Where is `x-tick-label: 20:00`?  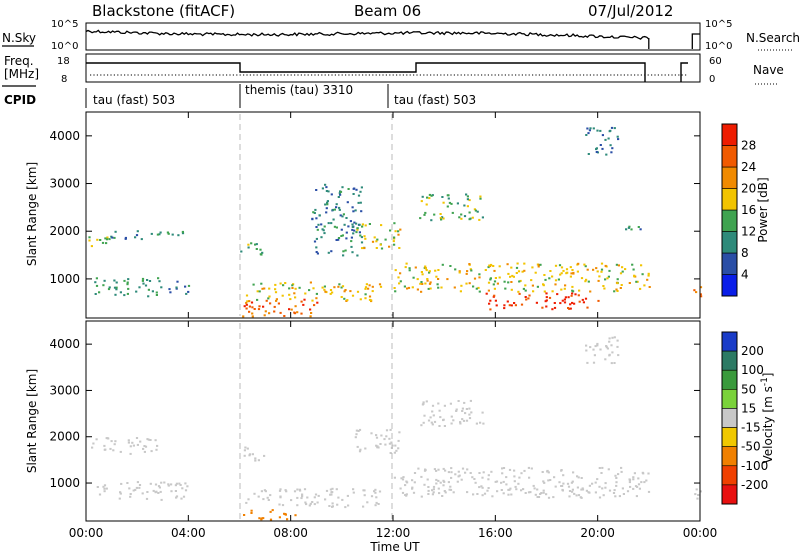
x-tick-label: 20:00 is located at coordinates (597, 533).